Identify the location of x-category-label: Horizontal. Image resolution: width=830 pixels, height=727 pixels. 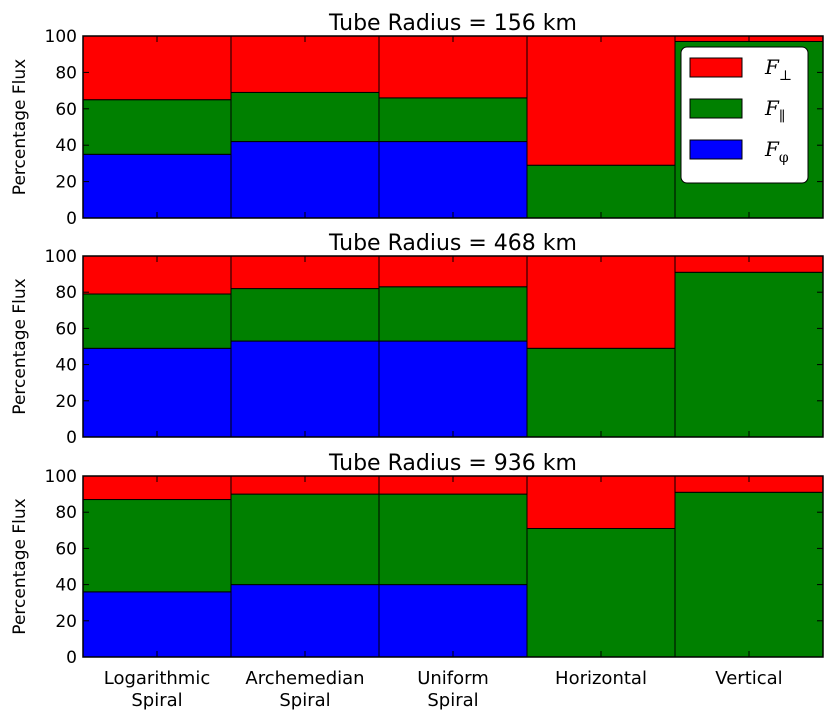
(601, 678).